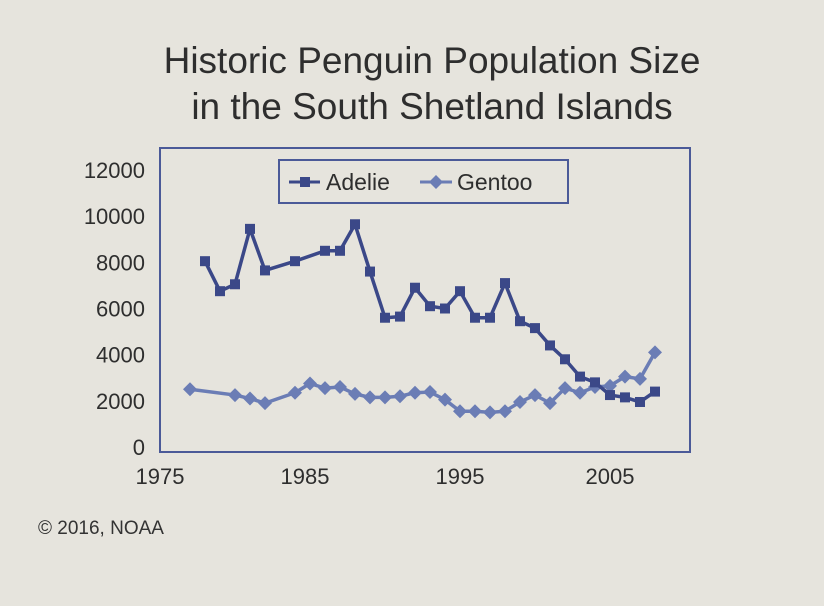 The height and width of the screenshot is (606, 824). Describe the element at coordinates (114, 216) in the screenshot. I see `y-tick-label: 10000` at that location.